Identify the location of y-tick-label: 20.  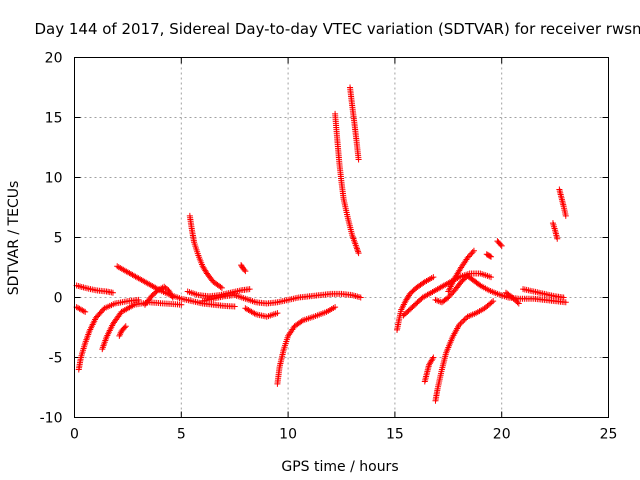
(54, 59).